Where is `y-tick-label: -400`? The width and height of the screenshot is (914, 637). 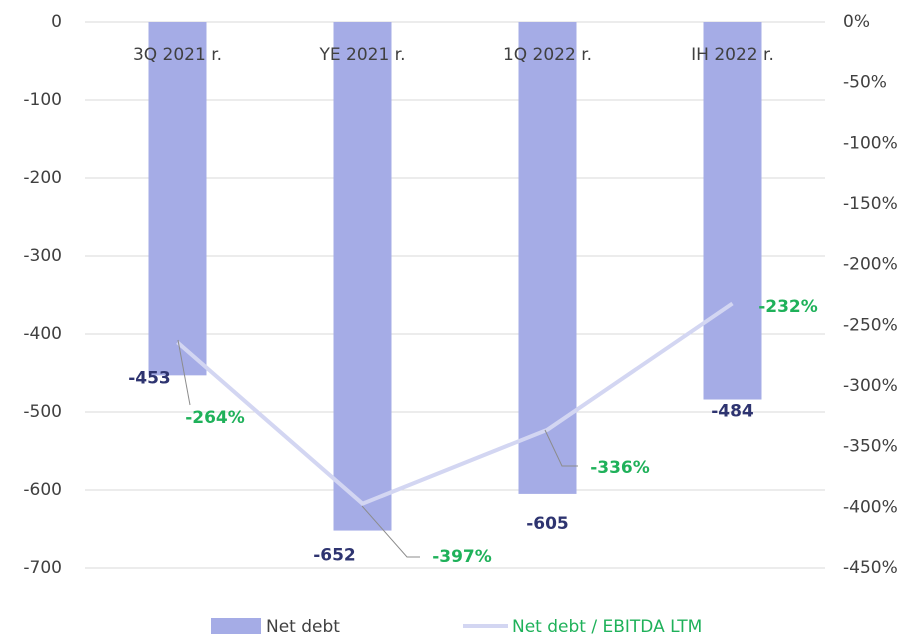
y-tick-label: -400 is located at coordinates (42, 334).